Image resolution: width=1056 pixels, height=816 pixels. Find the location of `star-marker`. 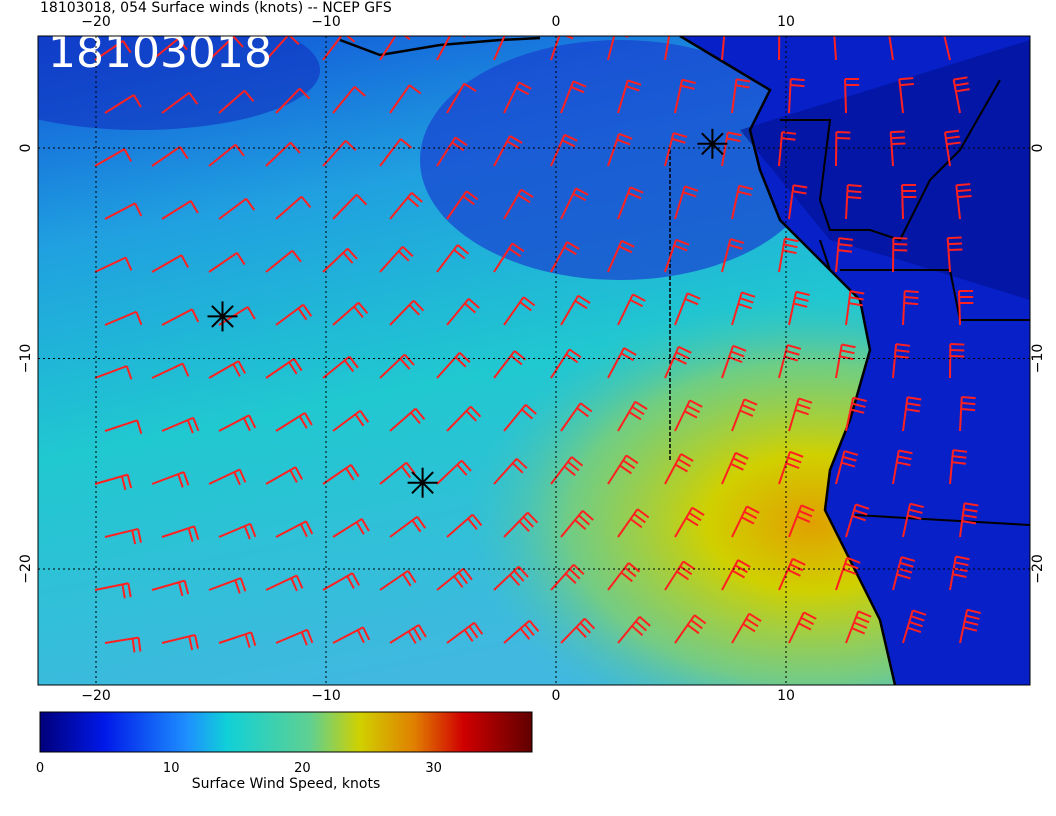

star-marker is located at coordinates (712, 143).